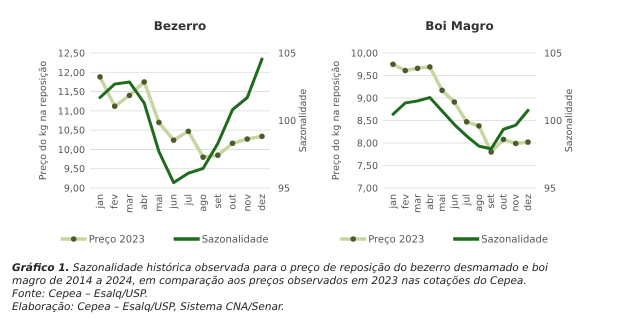 The image size is (618, 326). Describe the element at coordinates (459, 26) in the screenshot. I see `chart-title: Boi Magro` at that location.